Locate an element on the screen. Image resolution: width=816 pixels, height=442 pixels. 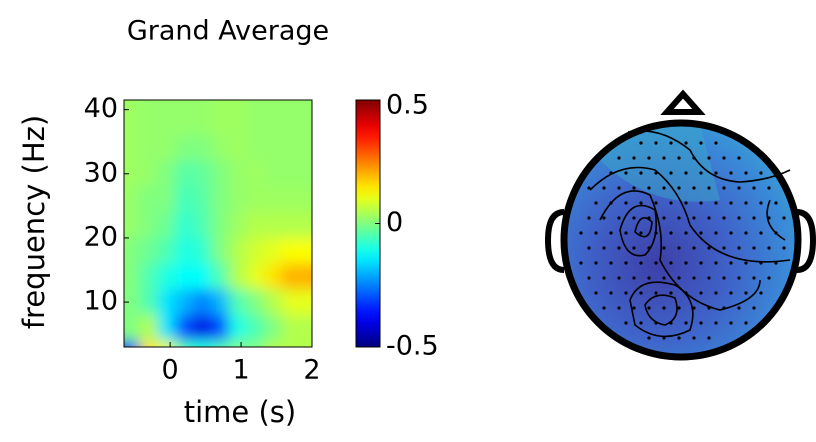
x-axis-label: time (s) is located at coordinates (240, 412).